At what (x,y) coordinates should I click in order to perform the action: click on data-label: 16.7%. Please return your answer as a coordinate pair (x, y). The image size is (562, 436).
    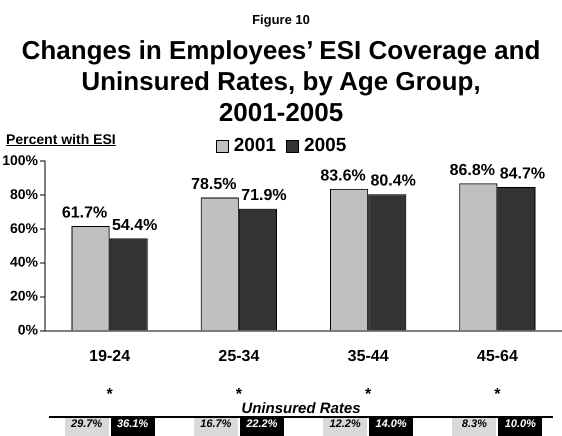
    Looking at the image, I should click on (216, 424).